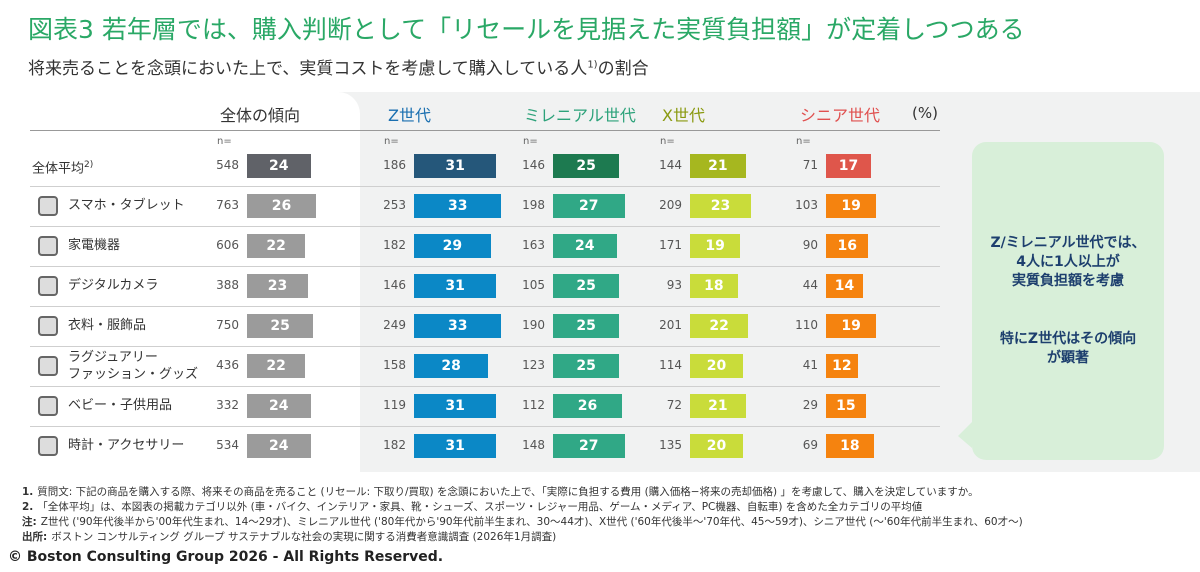 The image size is (1200, 572). What do you see at coordinates (849, 166) in the screenshot?
I see `bar: 17` at bounding box center [849, 166].